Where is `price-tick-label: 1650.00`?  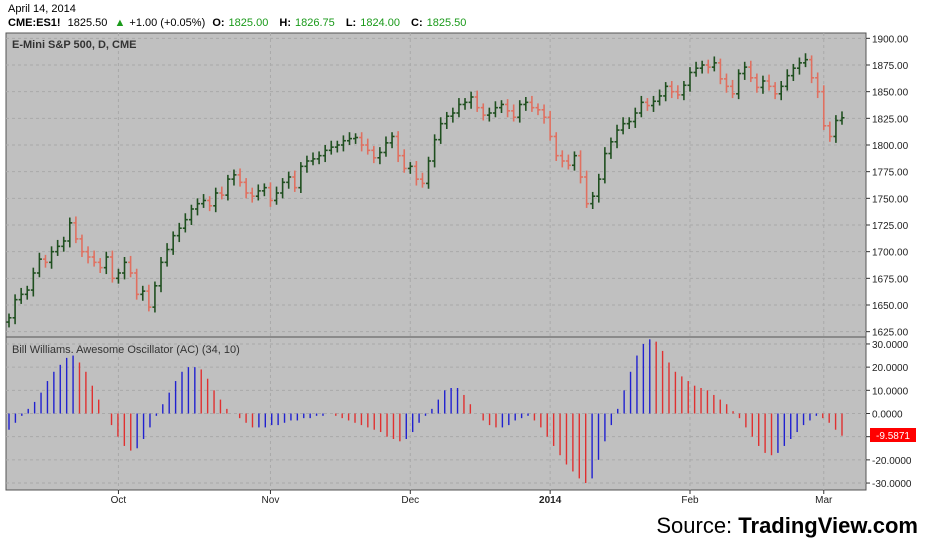
price-tick-label: 1650.00 is located at coordinates (890, 306).